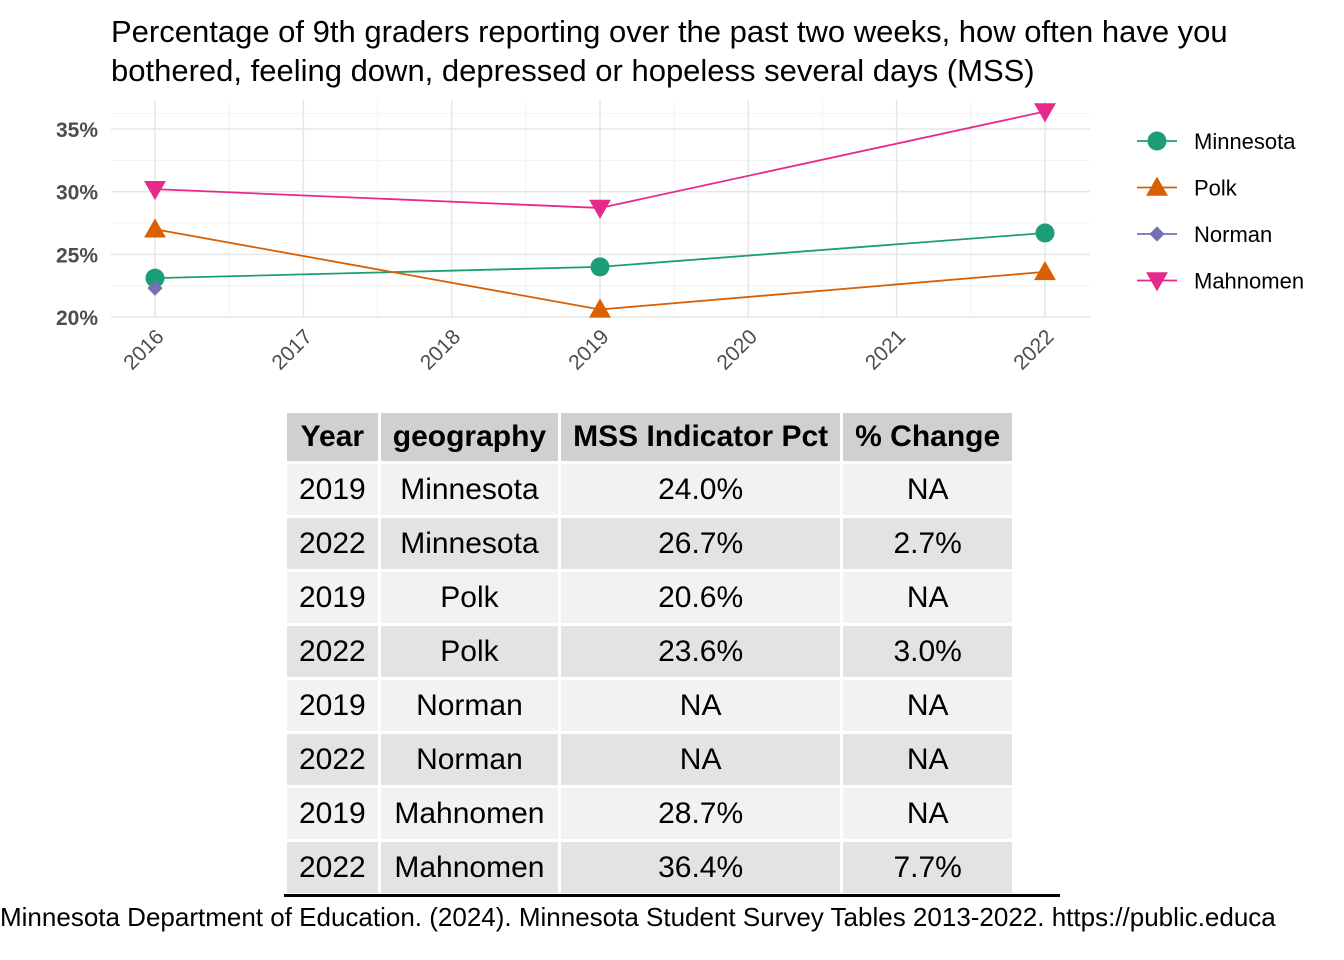 This screenshot has height=960, width=1344. Describe the element at coordinates (701, 543) in the screenshot. I see `cell-pct: 26.7%` at that location.